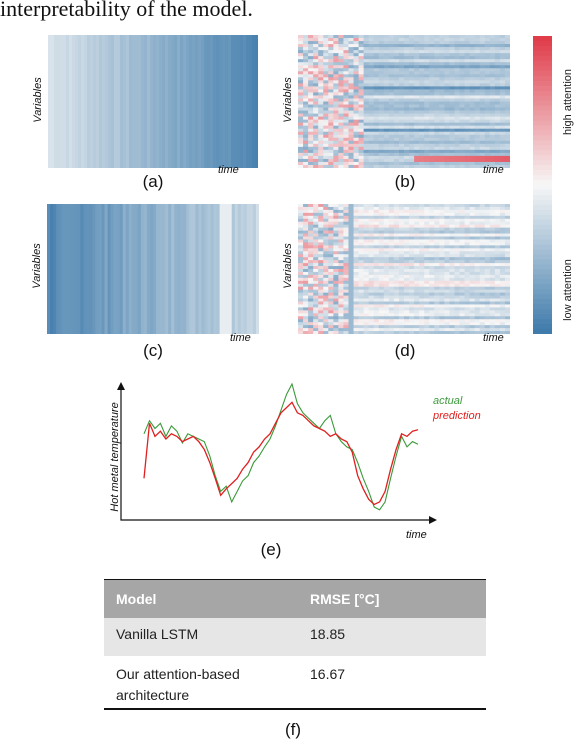 This screenshot has width=576, height=748. What do you see at coordinates (126, 10) in the screenshot?
I see `header-text: interpretability of the model.` at bounding box center [126, 10].